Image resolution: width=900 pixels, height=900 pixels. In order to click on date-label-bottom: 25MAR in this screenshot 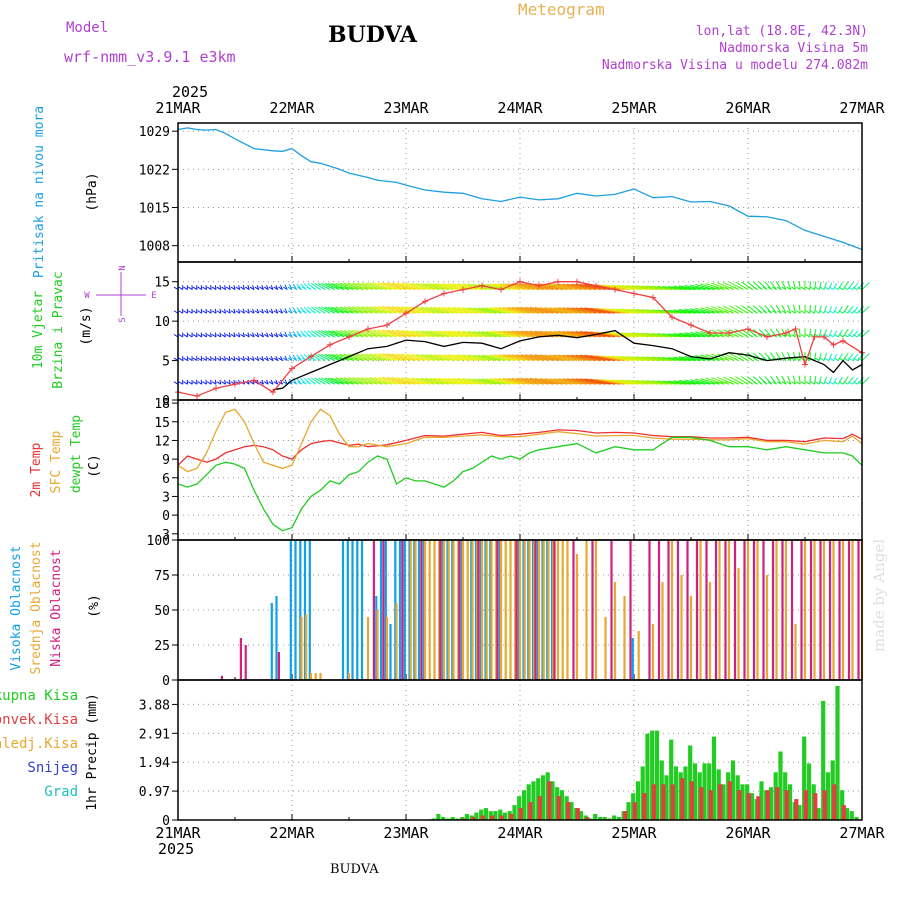, I will do `click(634, 833)`.